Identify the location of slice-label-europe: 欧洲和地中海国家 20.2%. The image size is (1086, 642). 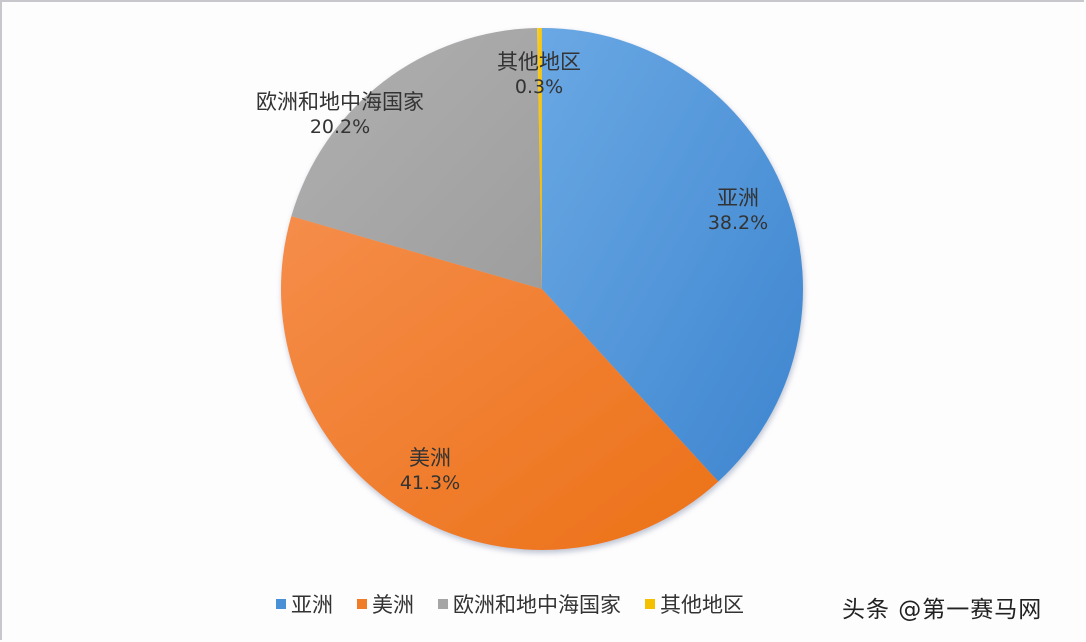
(340, 115).